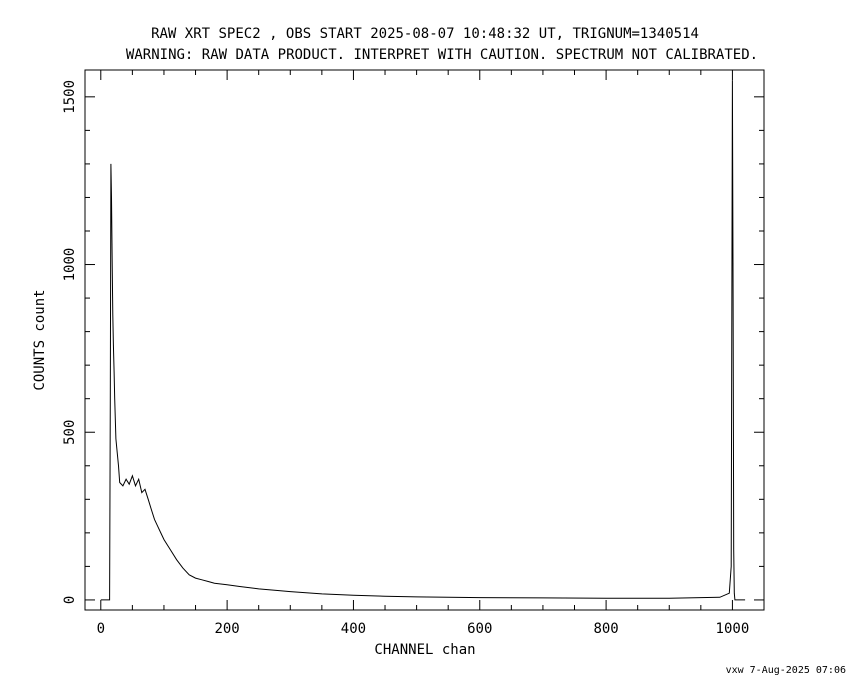  I want to click on x-tick-label: 200, so click(226, 629).